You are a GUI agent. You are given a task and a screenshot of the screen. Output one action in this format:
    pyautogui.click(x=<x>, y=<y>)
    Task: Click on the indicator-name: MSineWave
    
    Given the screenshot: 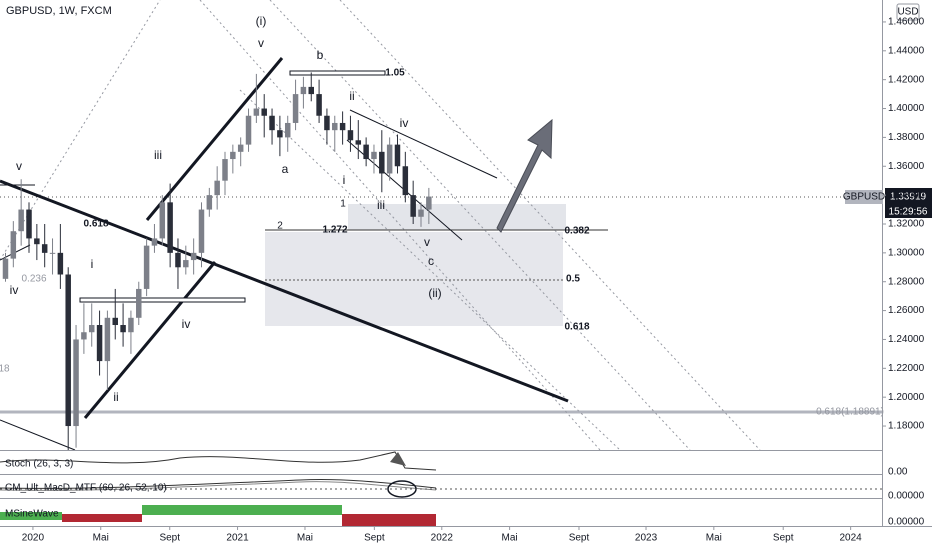 What is the action you would take?
    pyautogui.click(x=32, y=514)
    